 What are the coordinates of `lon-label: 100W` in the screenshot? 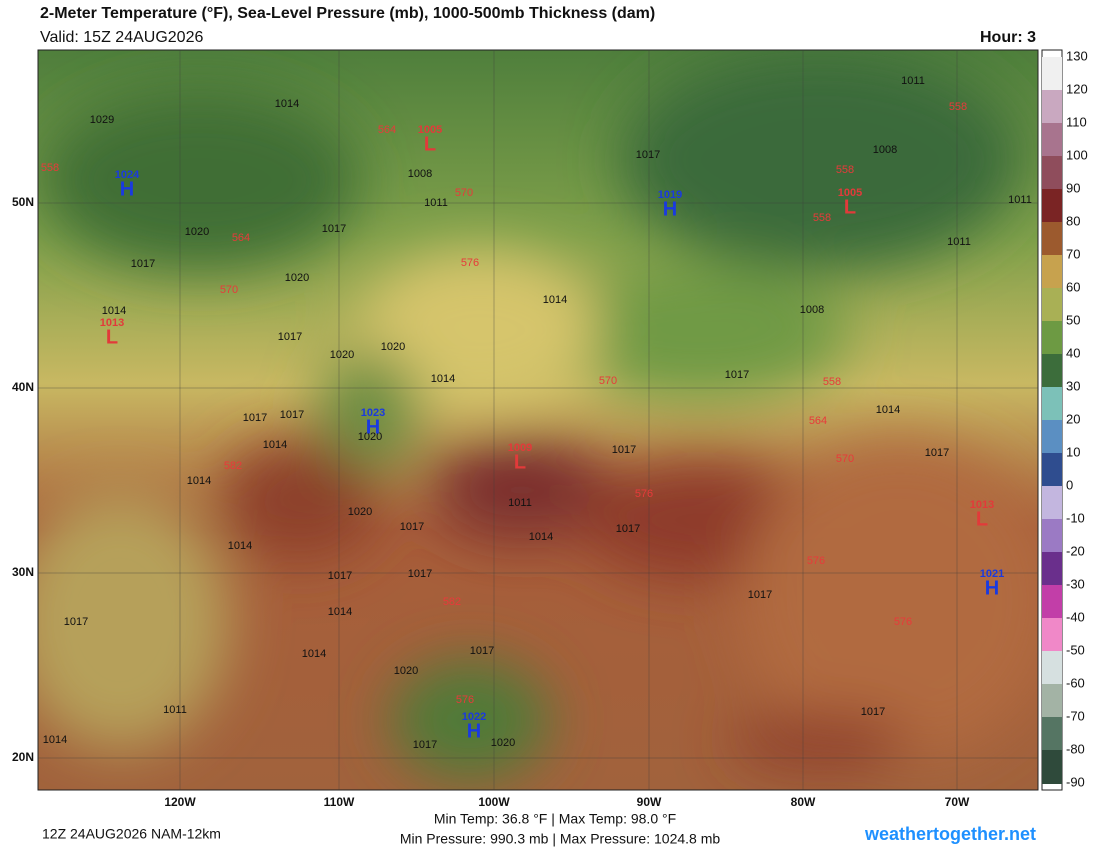 It's located at (494, 802).